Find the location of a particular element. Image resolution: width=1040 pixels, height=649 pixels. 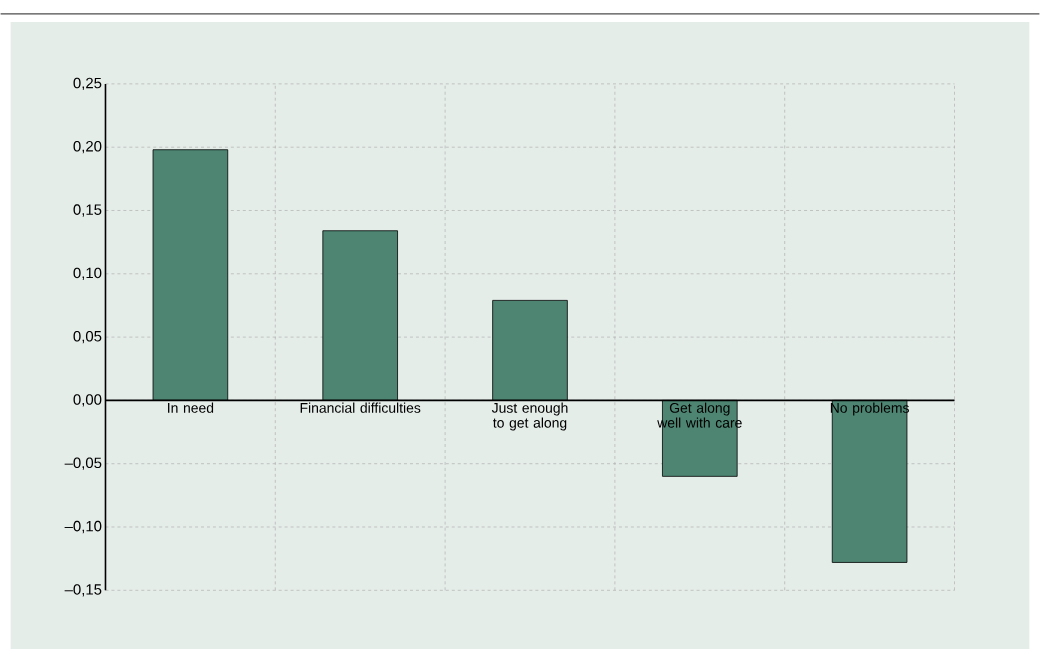

y-tick-label: 0,25 is located at coordinates (87, 83).